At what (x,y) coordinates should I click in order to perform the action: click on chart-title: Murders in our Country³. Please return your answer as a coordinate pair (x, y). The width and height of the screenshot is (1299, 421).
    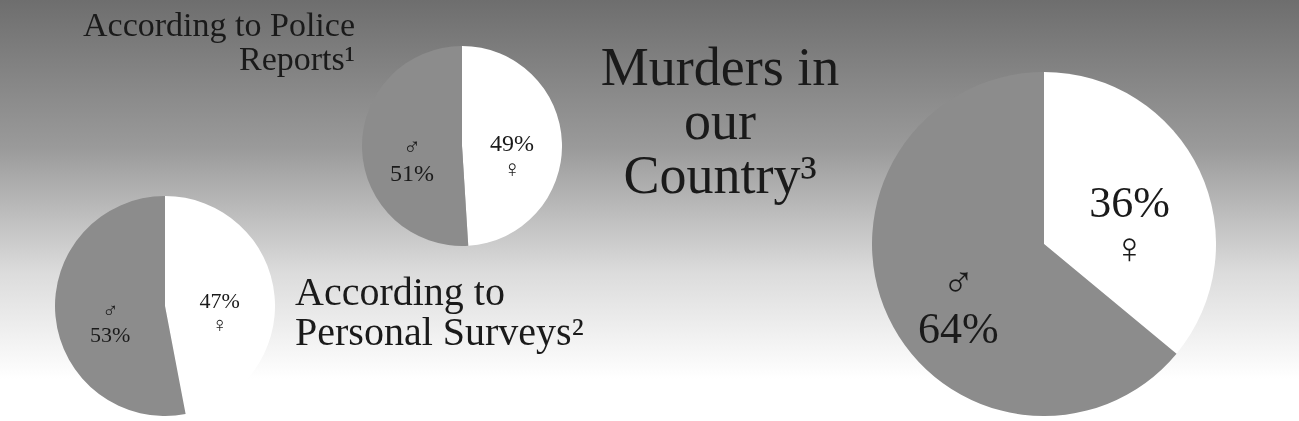
    Looking at the image, I should click on (720, 121).